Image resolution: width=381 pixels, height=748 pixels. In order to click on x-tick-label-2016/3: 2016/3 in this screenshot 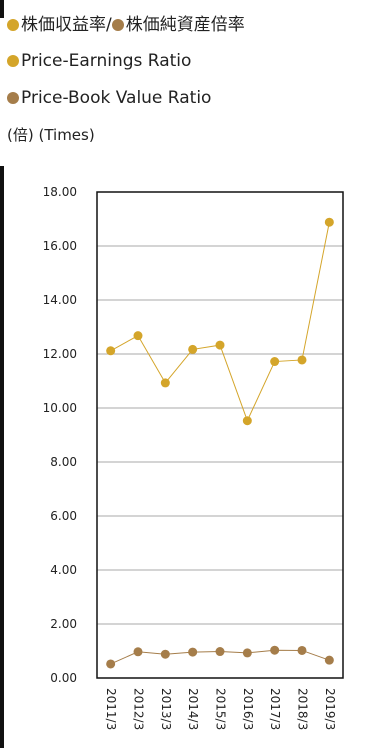, I will do `click(248, 709)`.